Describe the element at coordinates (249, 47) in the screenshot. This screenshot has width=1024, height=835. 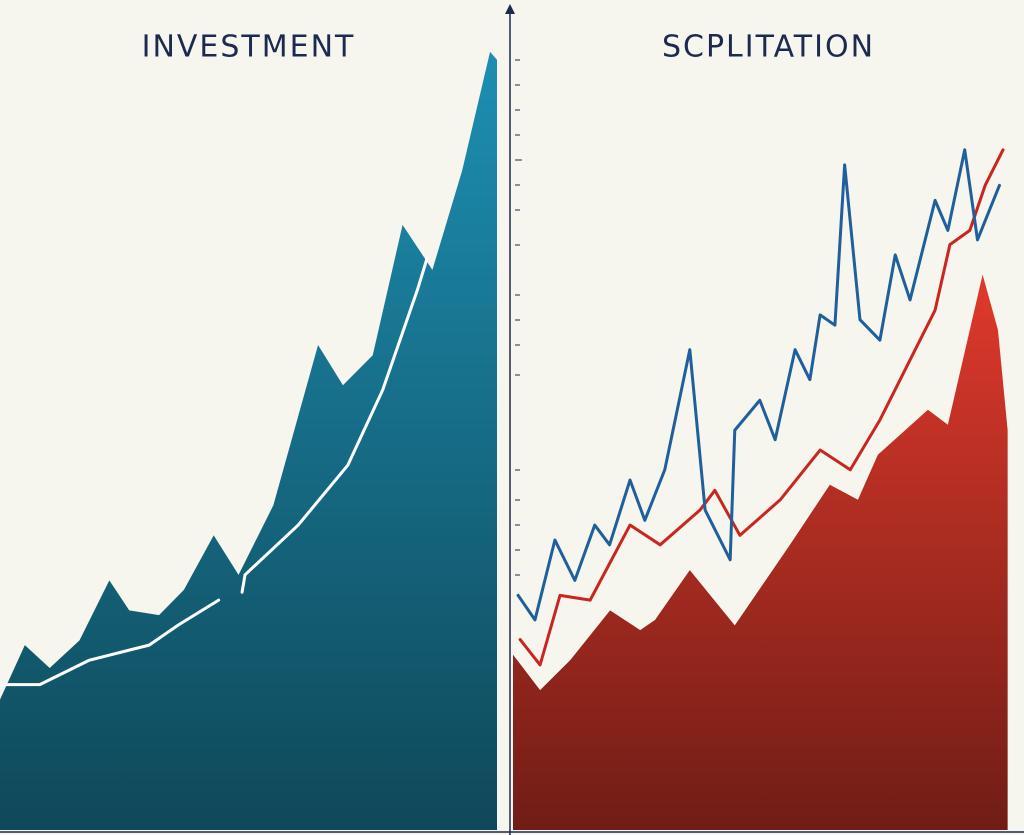
I see `chart-title: INVESTMENT` at that location.